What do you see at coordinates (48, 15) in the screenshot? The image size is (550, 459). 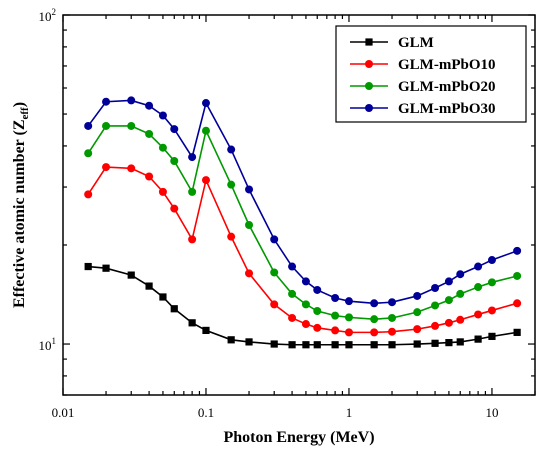 I see `y-tick-label: 10²` at bounding box center [48, 15].